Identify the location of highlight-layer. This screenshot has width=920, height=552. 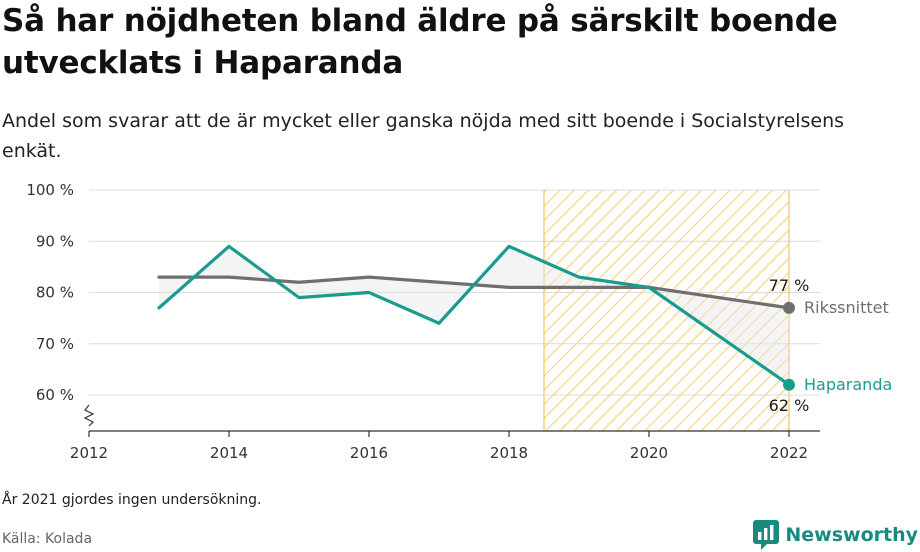
(666, 310).